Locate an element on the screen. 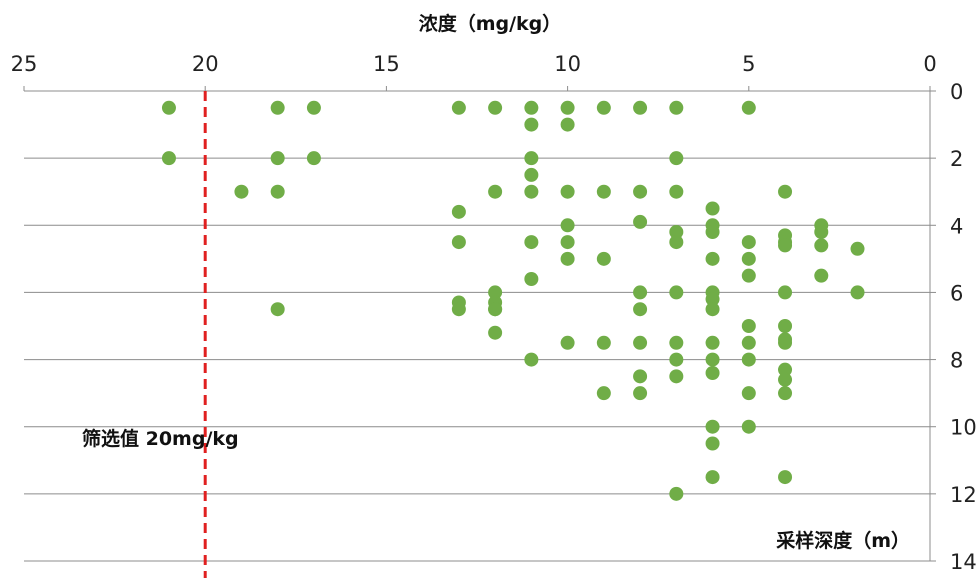 This screenshot has width=980, height=583. y-tick-label: 4 is located at coordinates (956, 226).